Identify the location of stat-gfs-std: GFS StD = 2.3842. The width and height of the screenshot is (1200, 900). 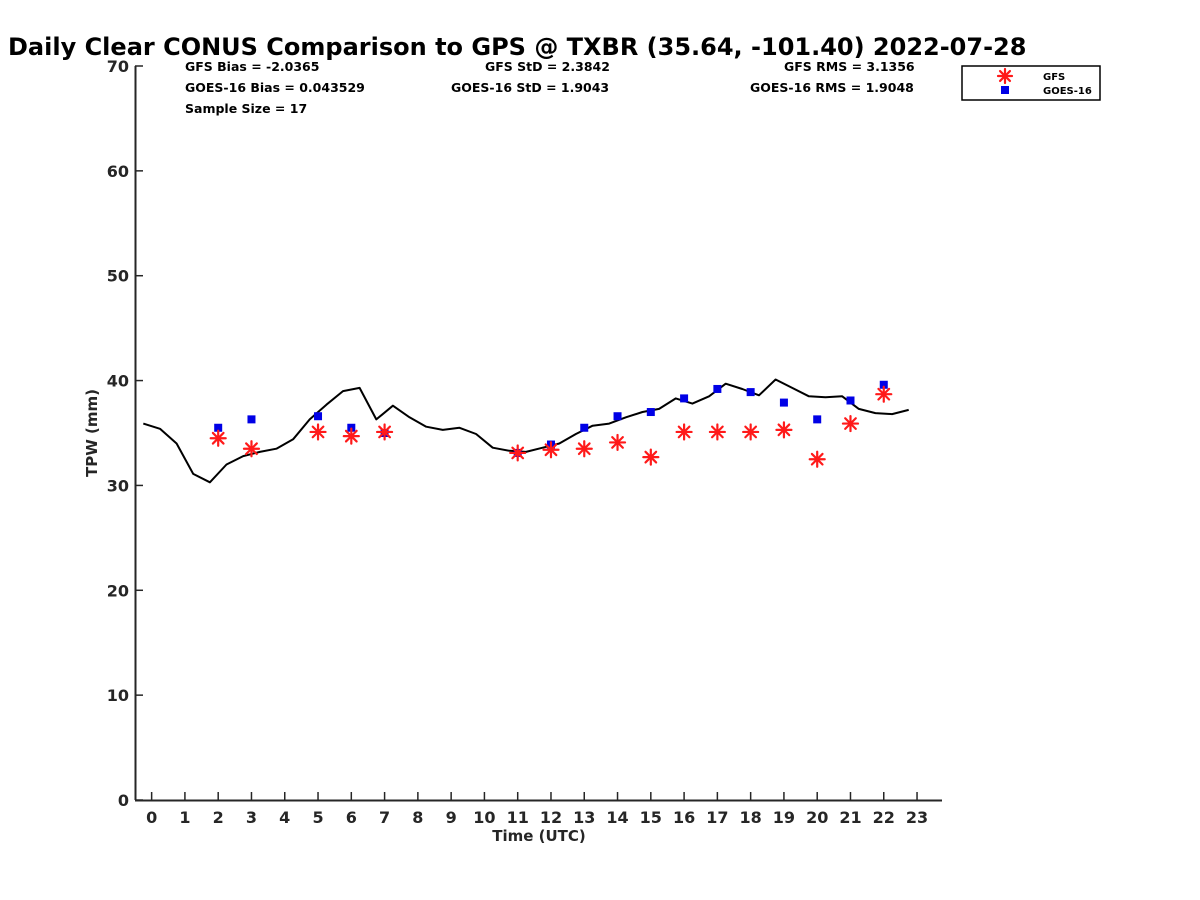
(547, 66).